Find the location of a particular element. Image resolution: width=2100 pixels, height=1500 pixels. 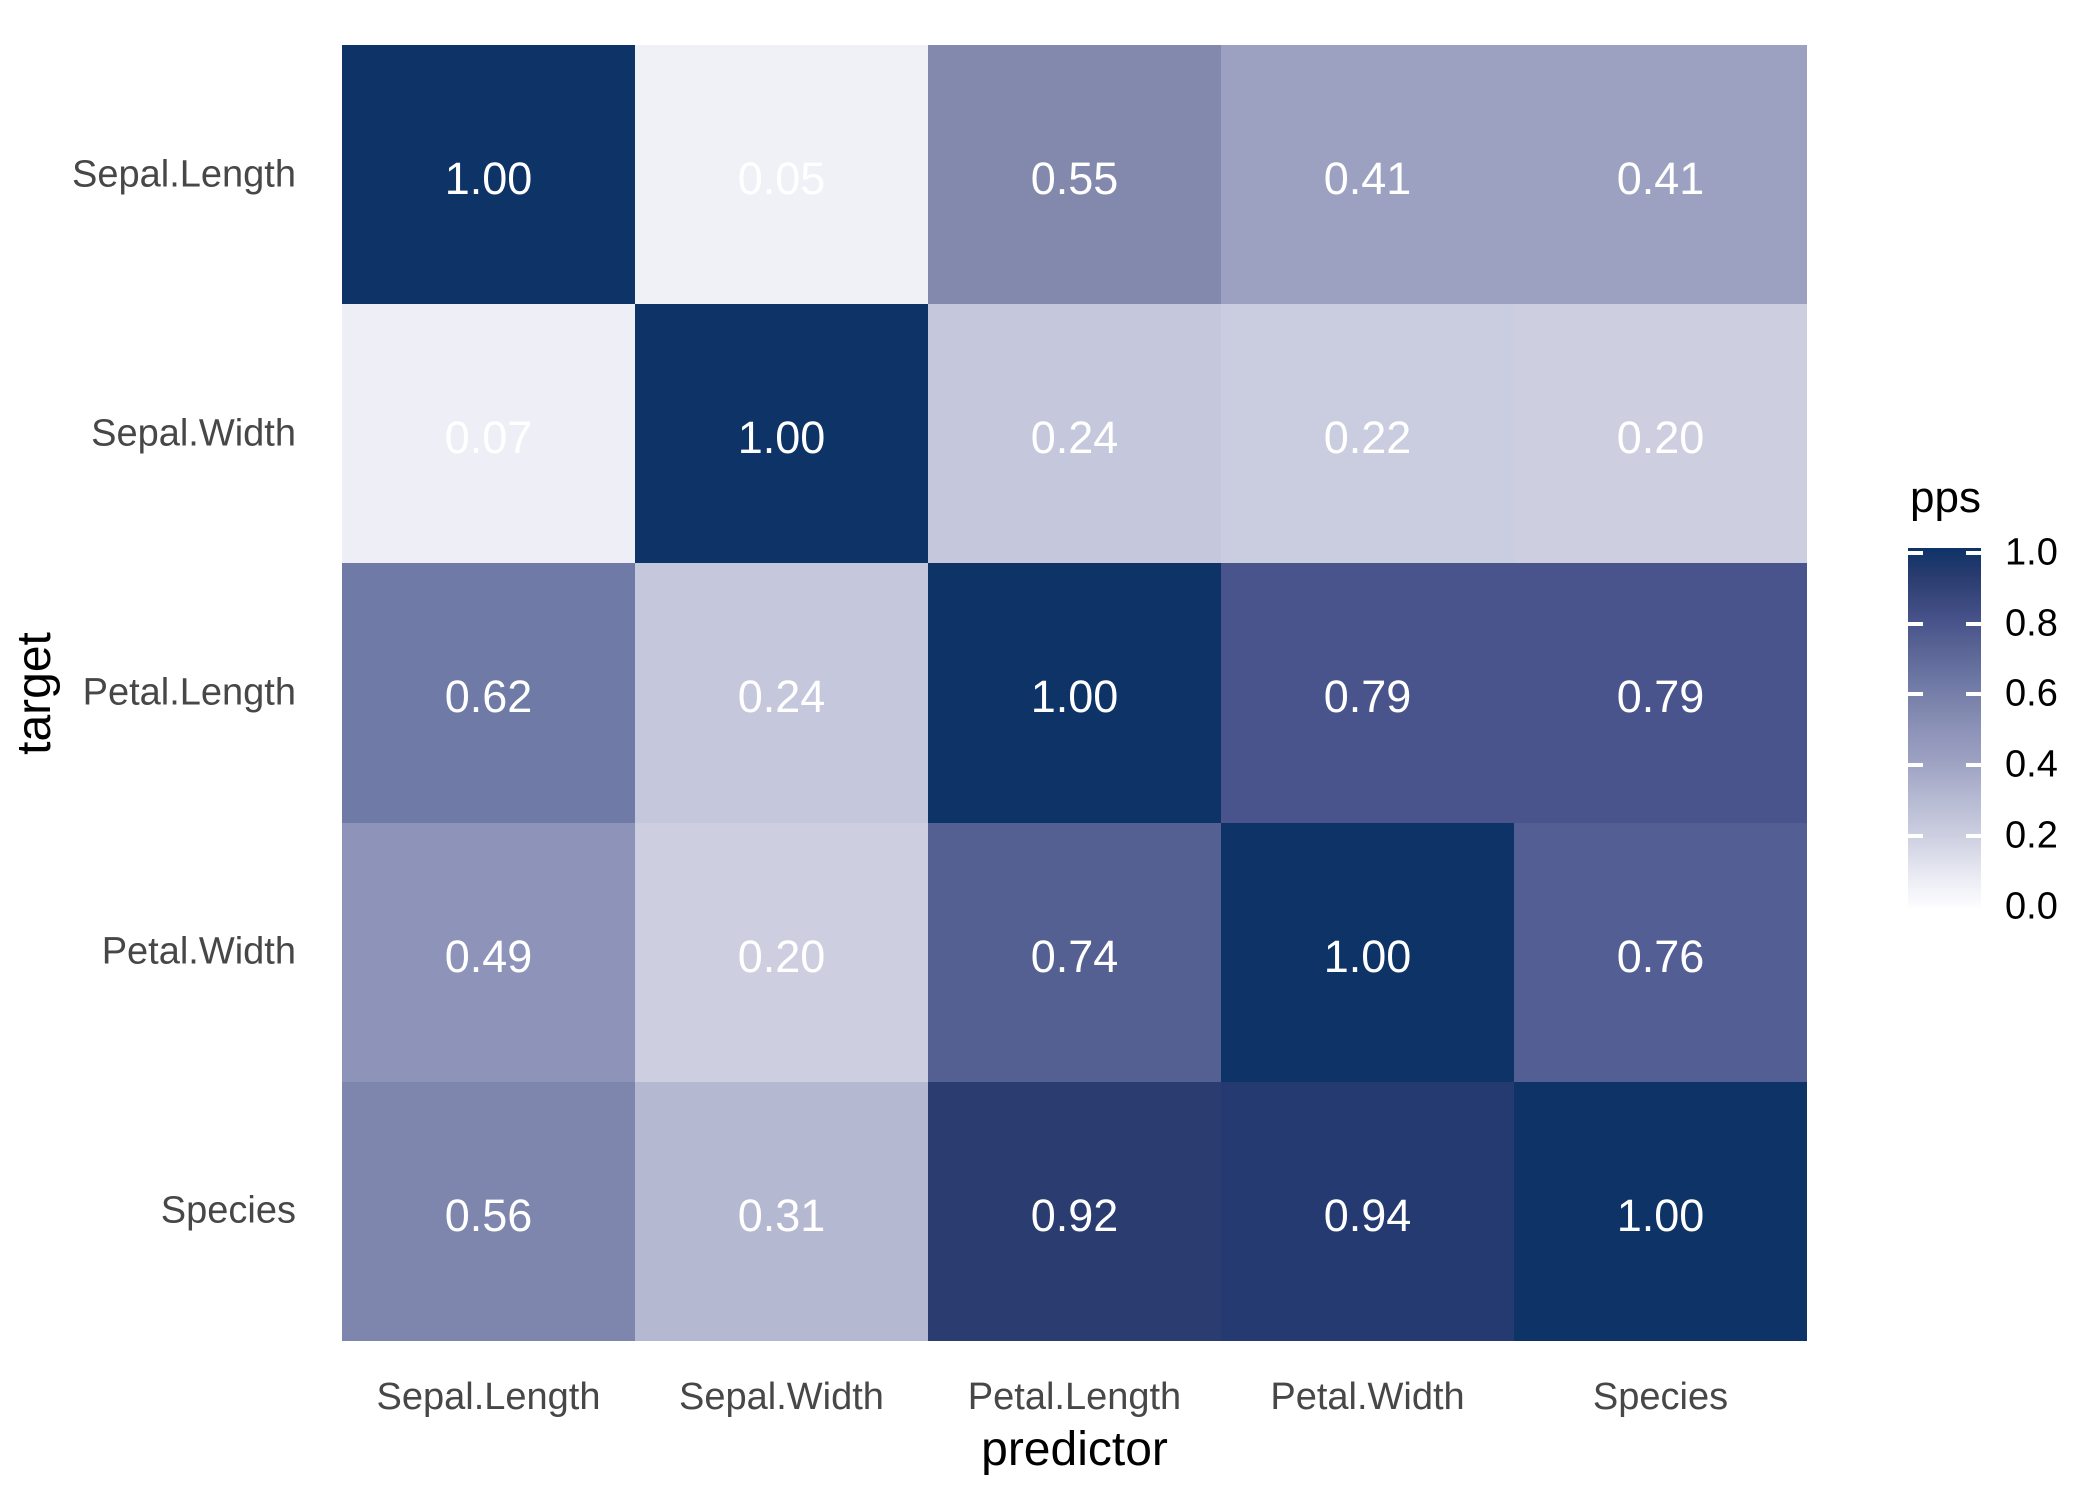

x-axis-tick-label: Sepal.Length is located at coordinates (488, 1397).